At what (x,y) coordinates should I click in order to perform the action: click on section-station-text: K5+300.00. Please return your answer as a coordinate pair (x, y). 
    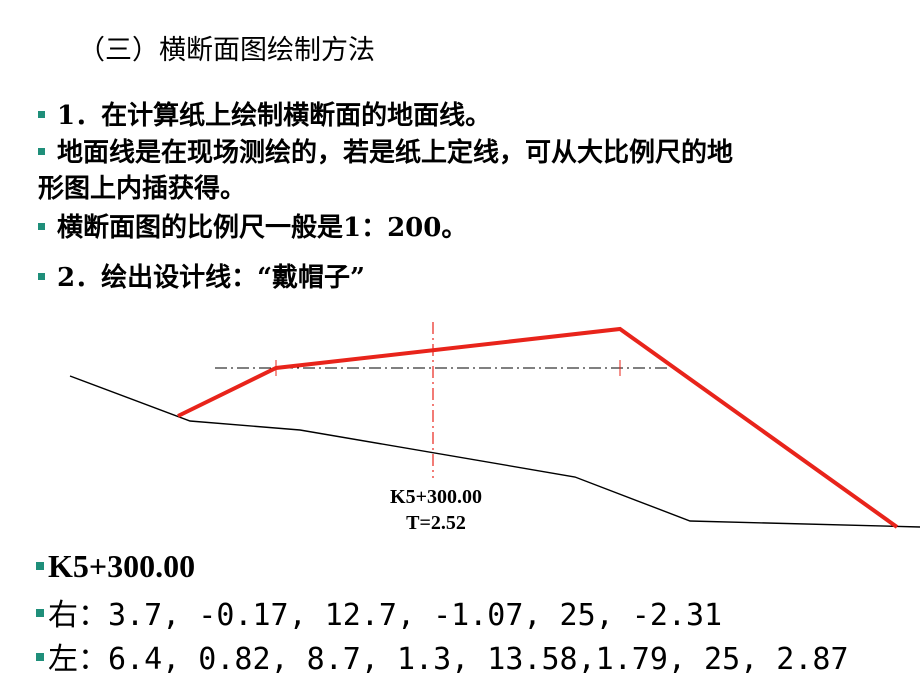
    Looking at the image, I should click on (122, 566).